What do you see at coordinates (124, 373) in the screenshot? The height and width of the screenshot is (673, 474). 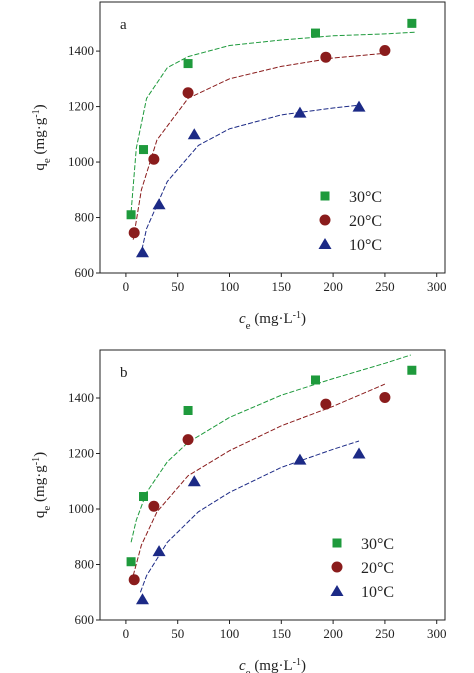 I see `panel-label: b` at bounding box center [124, 373].